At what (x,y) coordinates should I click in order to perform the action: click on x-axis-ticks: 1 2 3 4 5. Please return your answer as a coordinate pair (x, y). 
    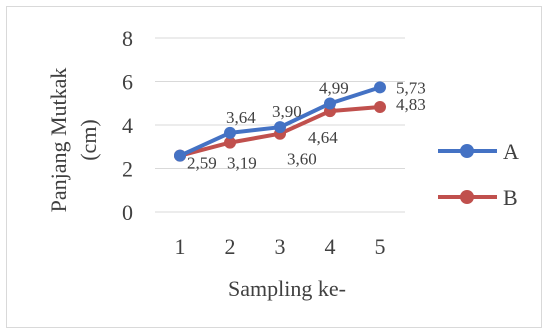
    Looking at the image, I should click on (280, 246).